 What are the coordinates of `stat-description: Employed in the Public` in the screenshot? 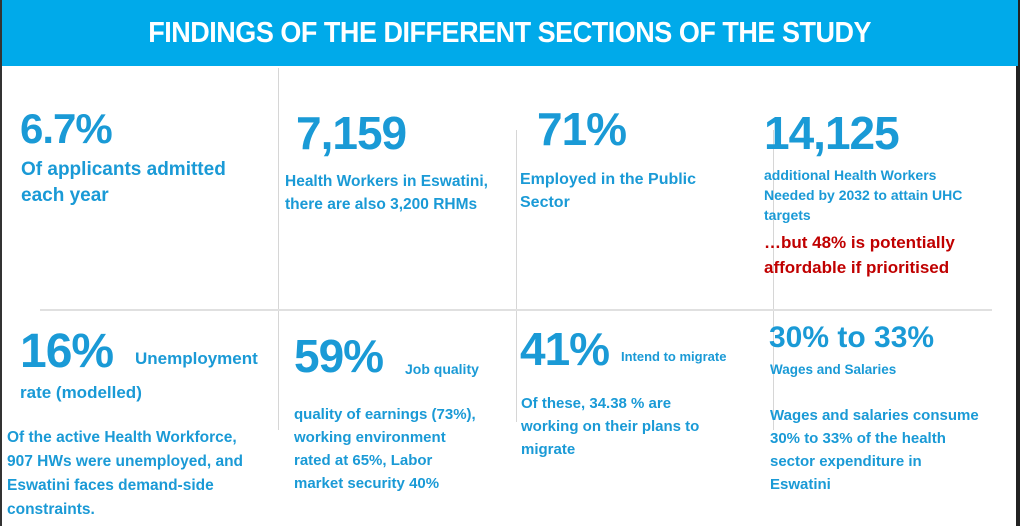 It's located at (608, 179).